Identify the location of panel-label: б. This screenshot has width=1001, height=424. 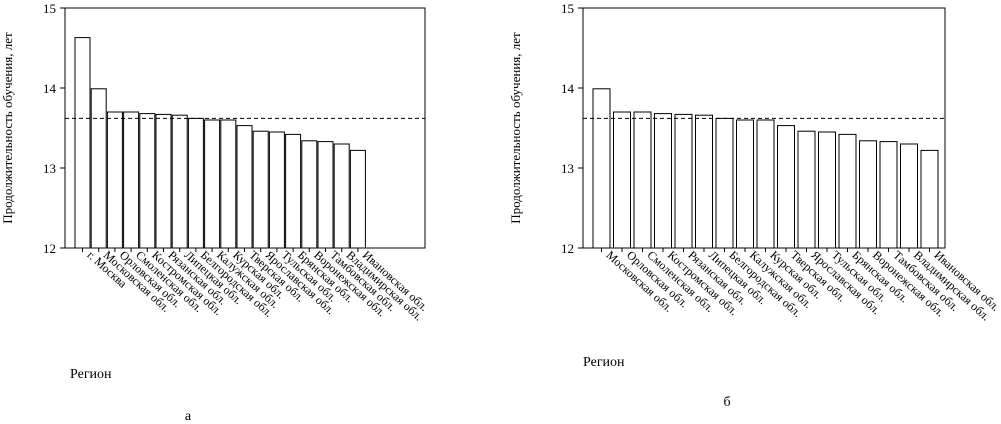
(726, 402).